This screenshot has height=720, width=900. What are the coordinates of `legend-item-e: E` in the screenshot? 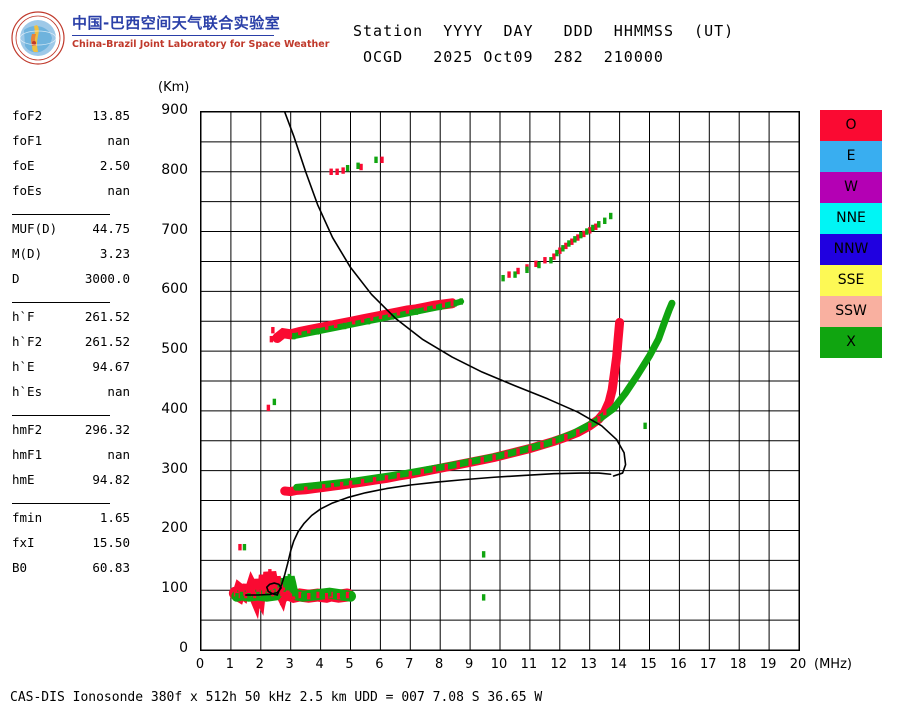 It's located at (851, 156).